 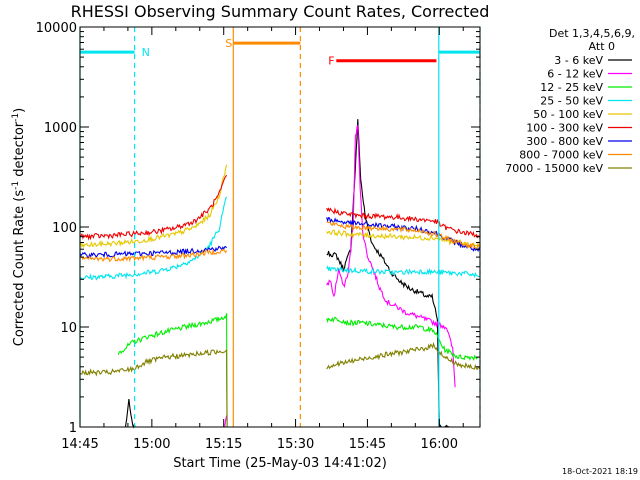 What do you see at coordinates (403, 356) in the screenshot?
I see `series-line-9-seg2` at bounding box center [403, 356].